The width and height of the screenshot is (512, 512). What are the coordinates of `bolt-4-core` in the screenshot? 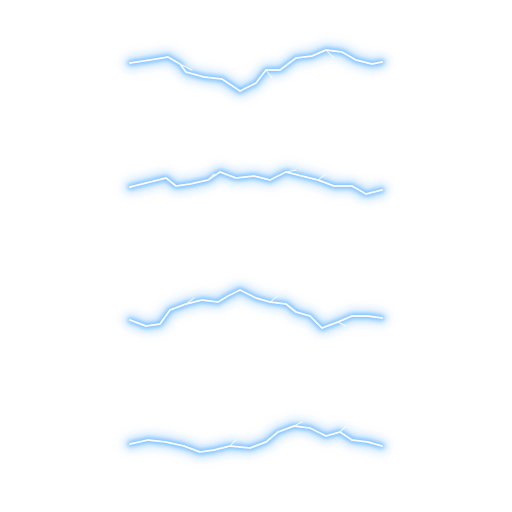 It's located at (256, 439).